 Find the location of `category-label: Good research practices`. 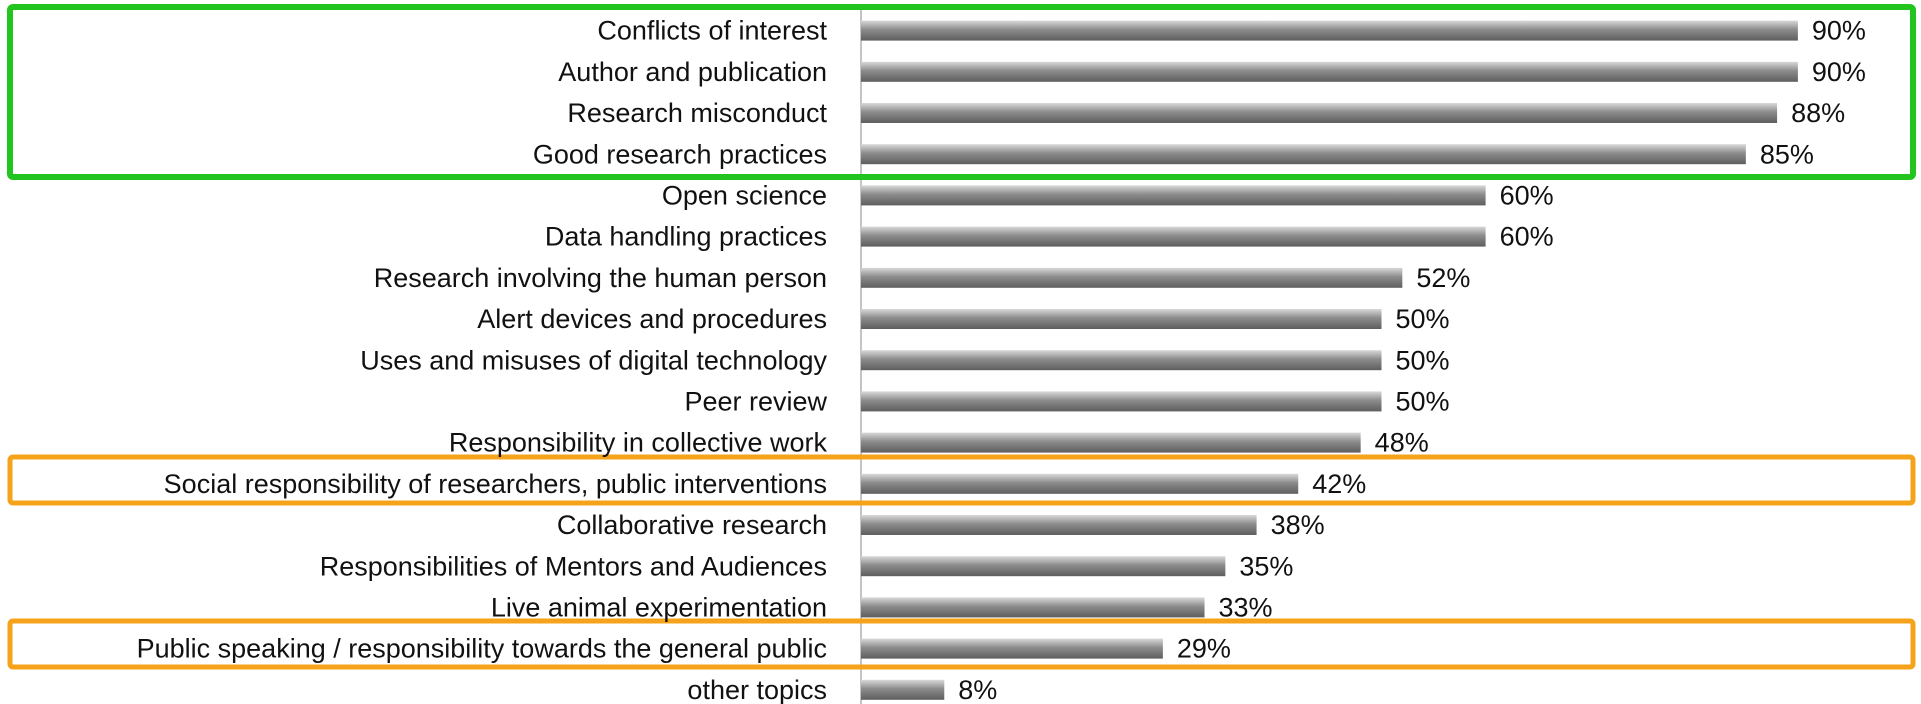

category-label: Good research practices is located at coordinates (680, 154).